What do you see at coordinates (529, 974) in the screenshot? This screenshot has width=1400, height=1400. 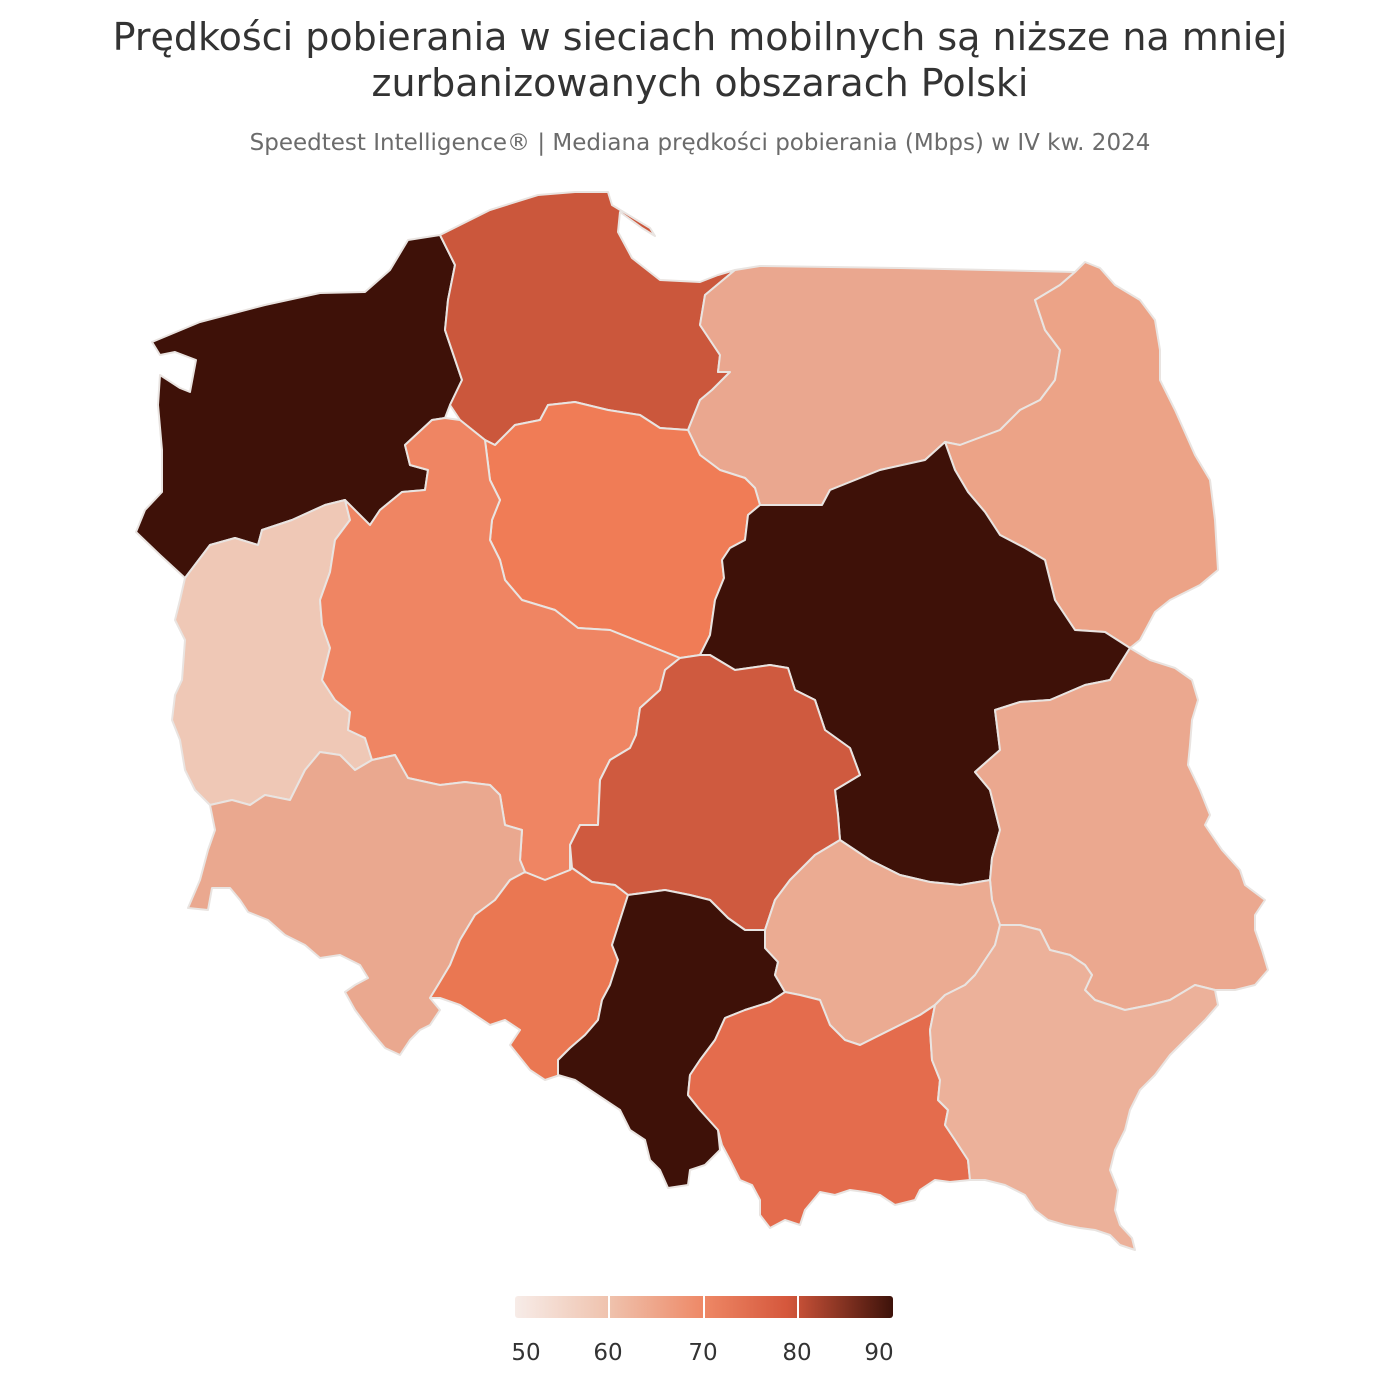 I see `region-opolskie` at bounding box center [529, 974].